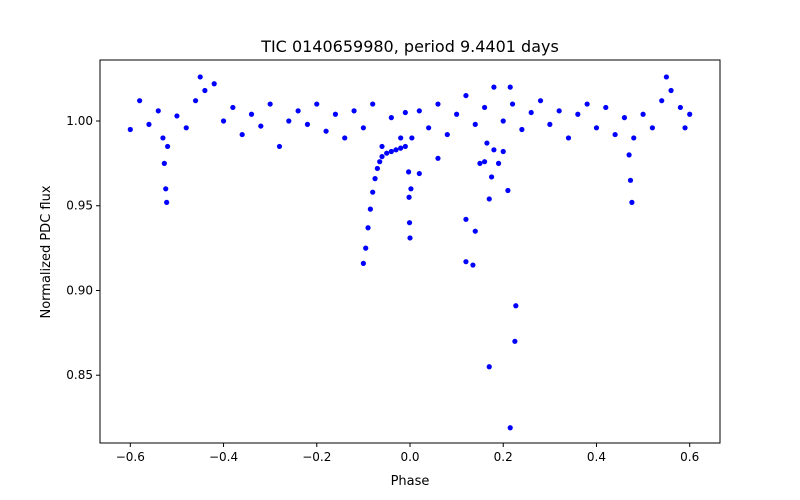  I want to click on y-axis: 0.85 0.90 0.95 1.00, so click(83, 248).